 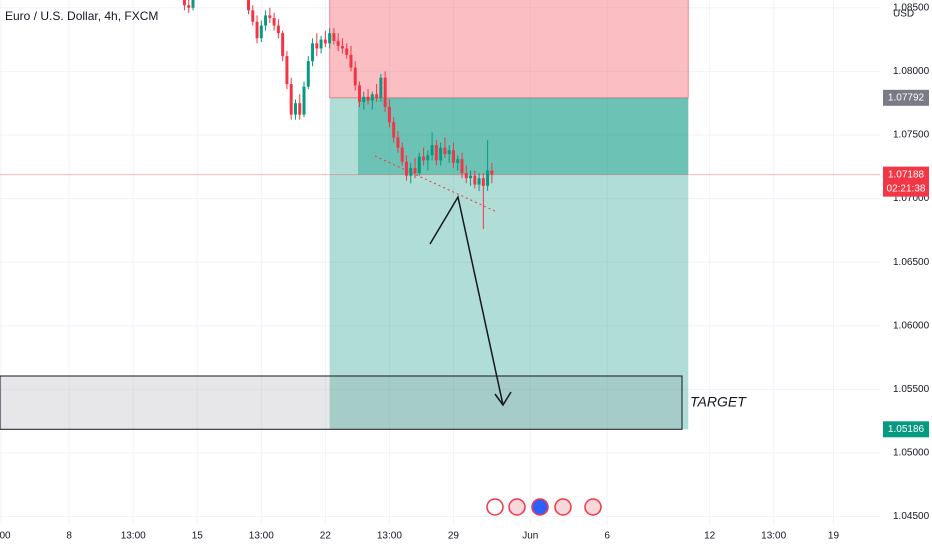 I want to click on candles, so click(x=338, y=115).